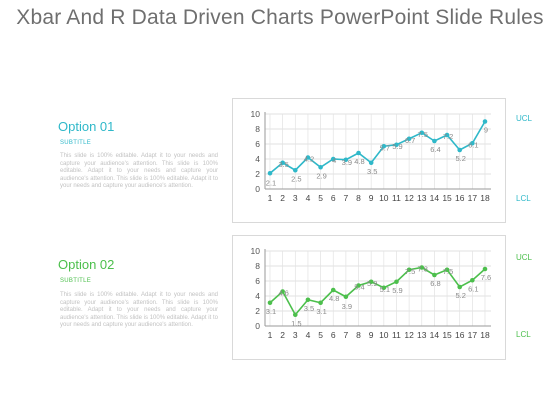 The width and height of the screenshot is (560, 420). I want to click on data-label: 5.4, so click(359, 287).